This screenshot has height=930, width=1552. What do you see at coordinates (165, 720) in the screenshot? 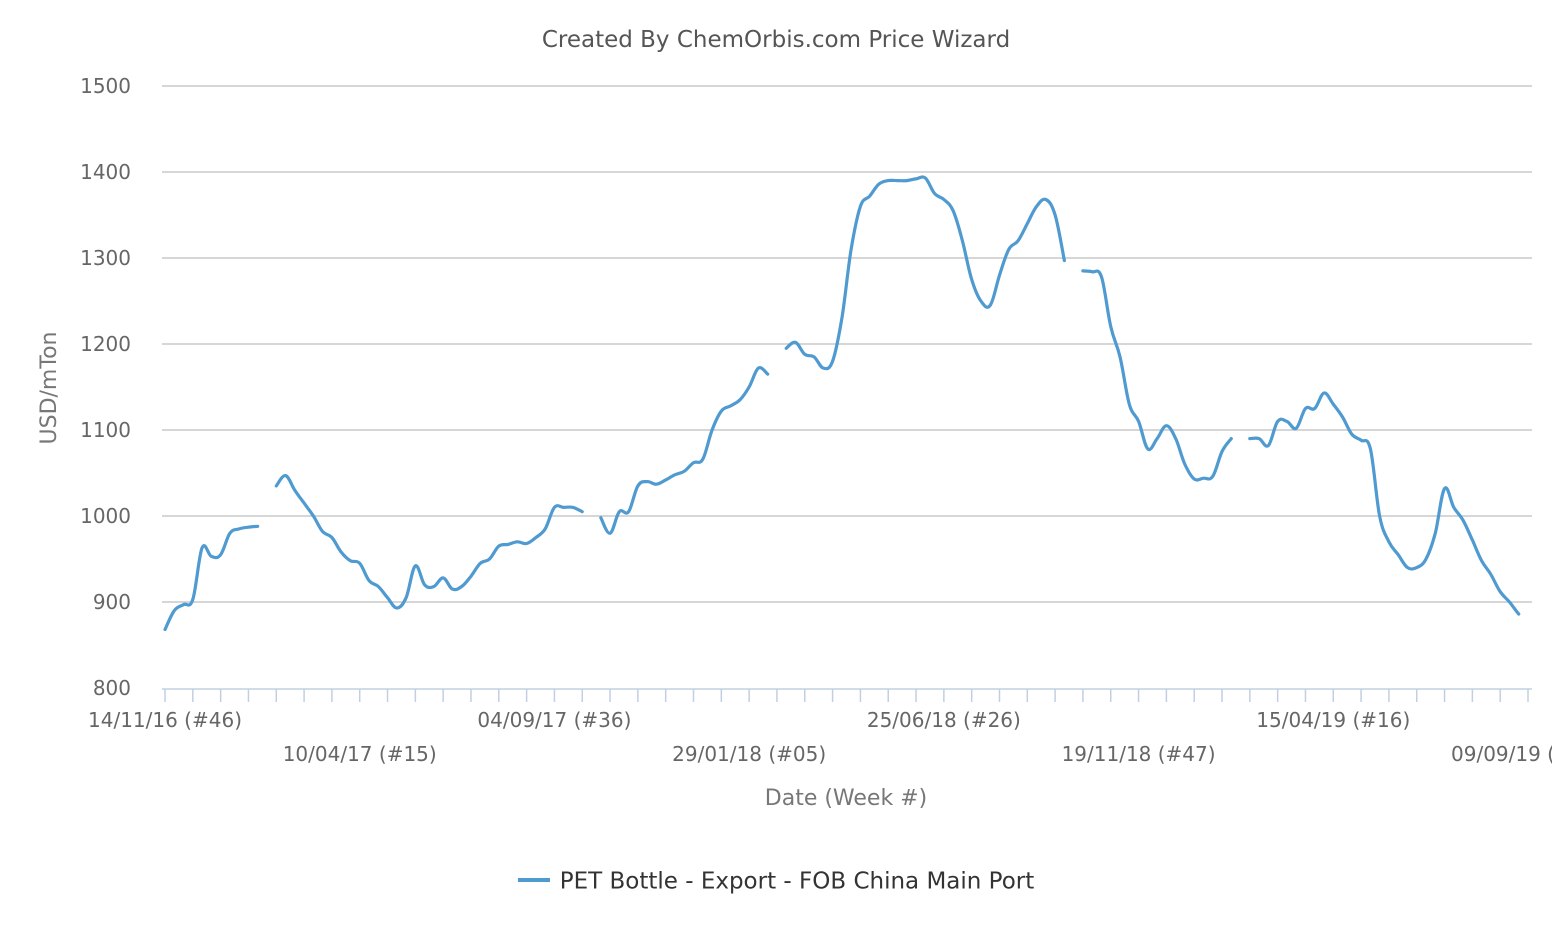
I see `x-tick-label: 14/11/16 (#46)` at bounding box center [165, 720].